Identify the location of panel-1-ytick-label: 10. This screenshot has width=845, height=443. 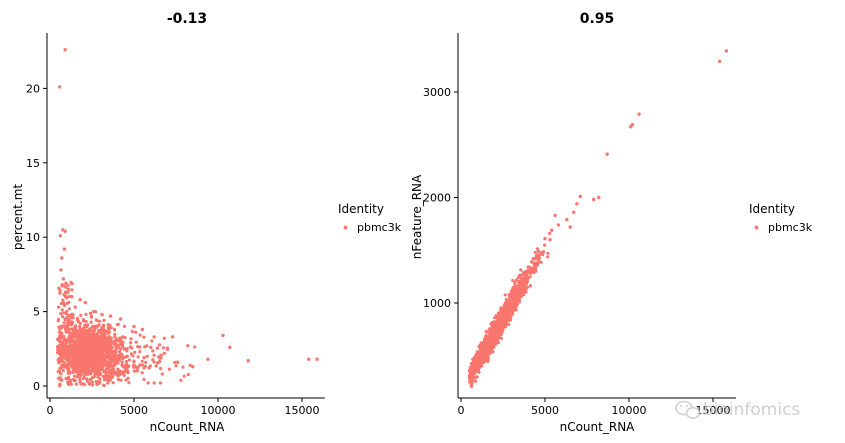
(33, 237).